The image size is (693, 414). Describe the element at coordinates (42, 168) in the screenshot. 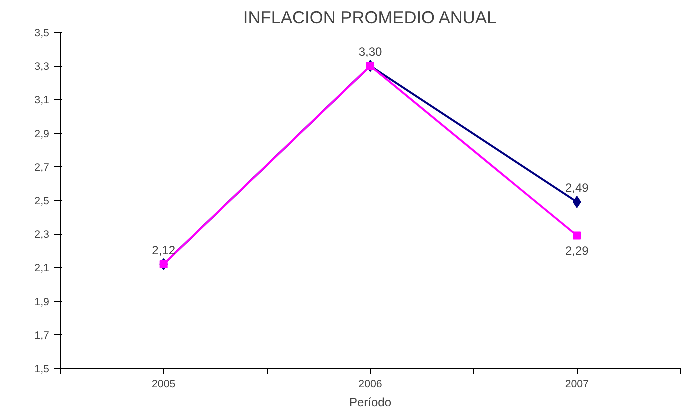

I see `y-tick-label: 2,7` at that location.